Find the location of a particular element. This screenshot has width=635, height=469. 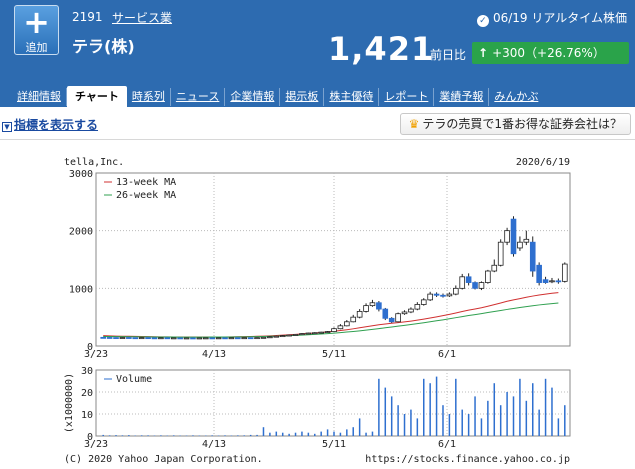

add-to-portfolio-button: + 追加 is located at coordinates (36, 30).